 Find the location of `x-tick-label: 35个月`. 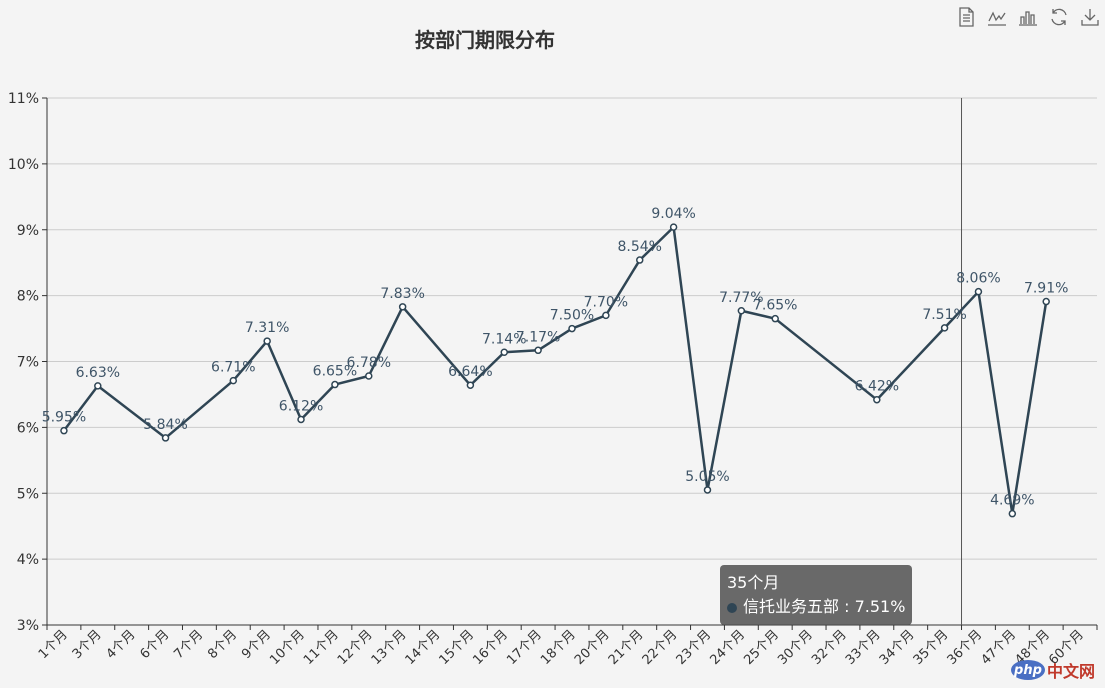

x-tick-label: 35个月 is located at coordinates (931, 647).